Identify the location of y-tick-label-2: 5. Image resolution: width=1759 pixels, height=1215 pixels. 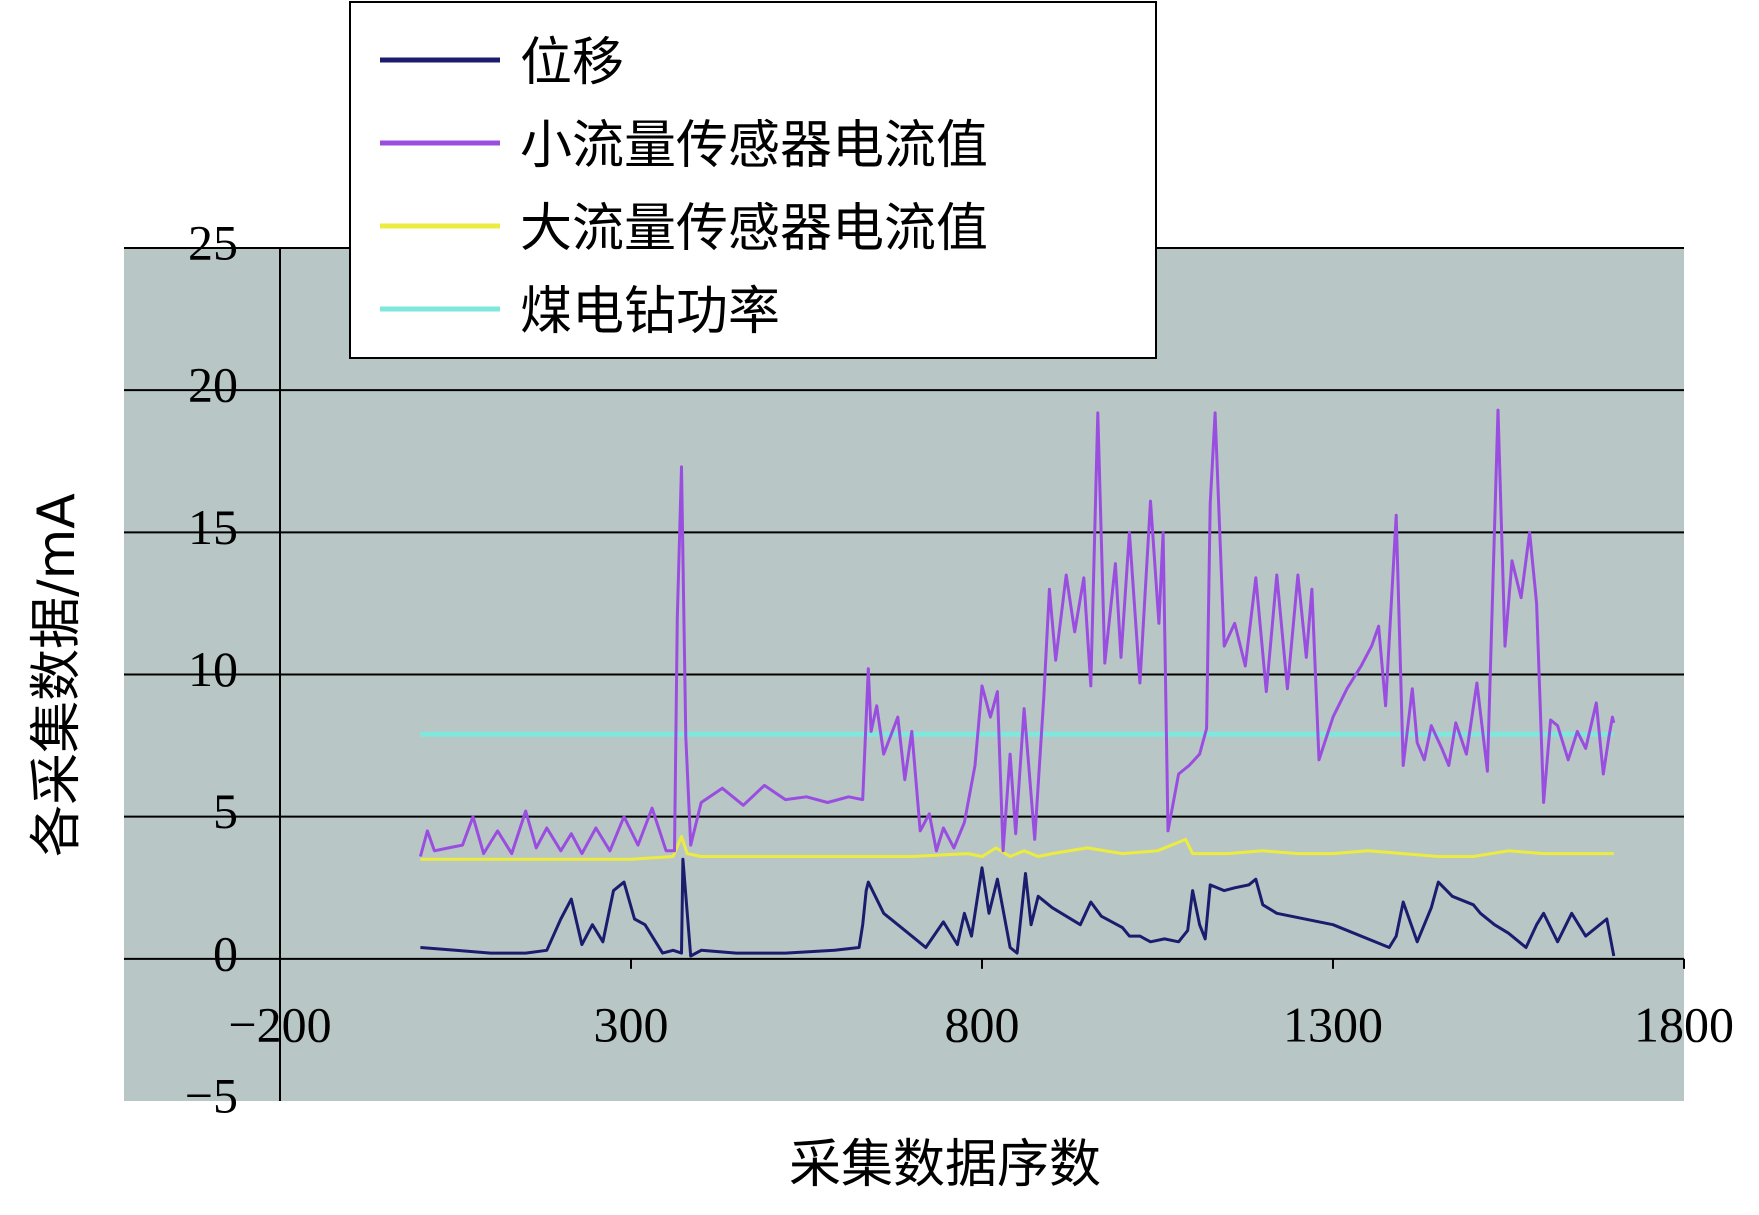
(225, 811).